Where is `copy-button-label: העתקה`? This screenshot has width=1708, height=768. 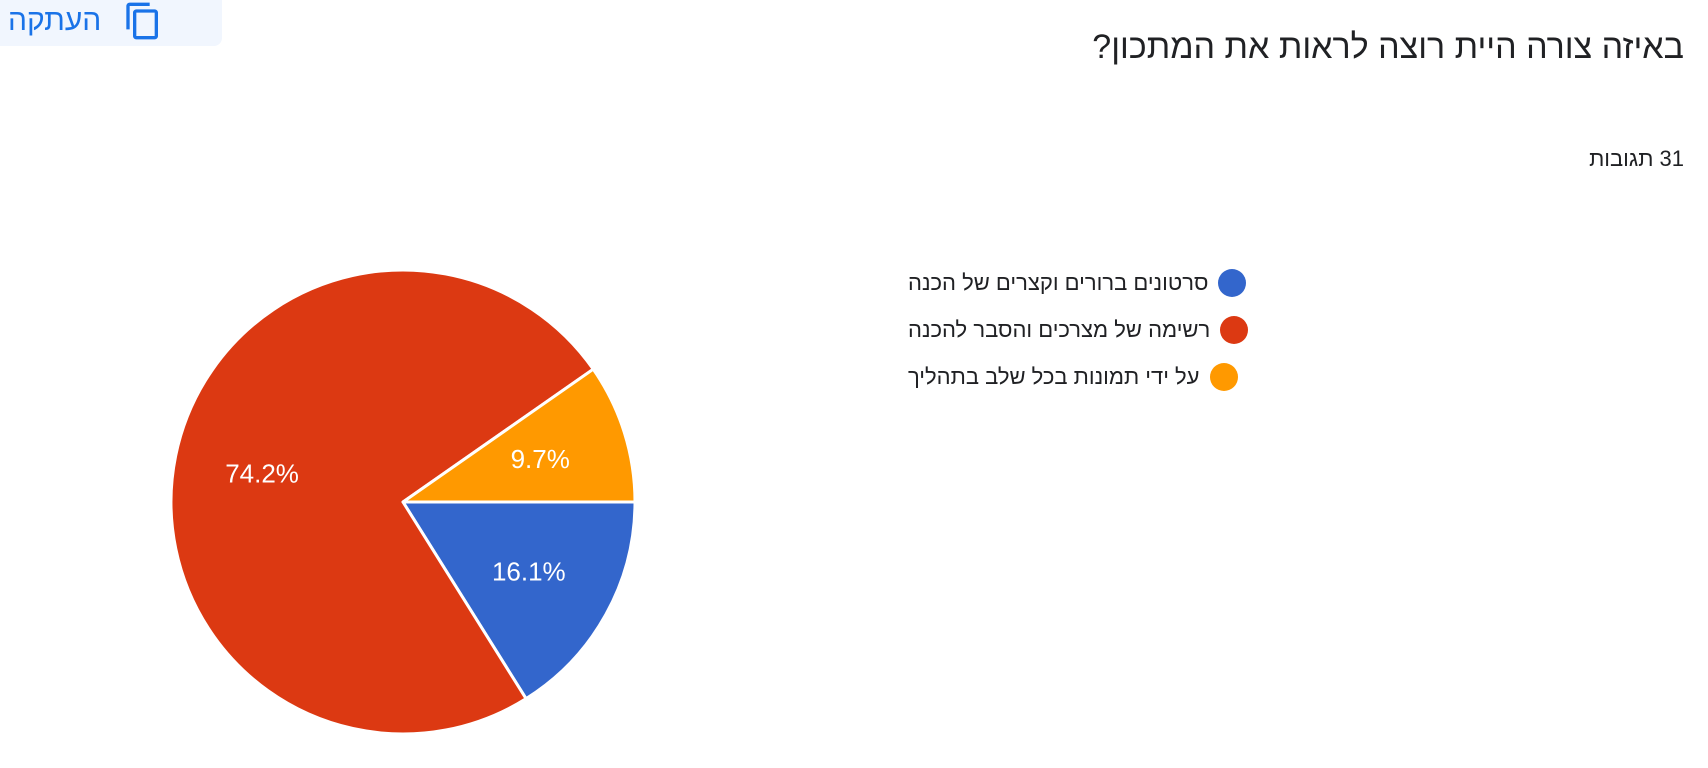 copy-button-label: העתקה is located at coordinates (55, 20).